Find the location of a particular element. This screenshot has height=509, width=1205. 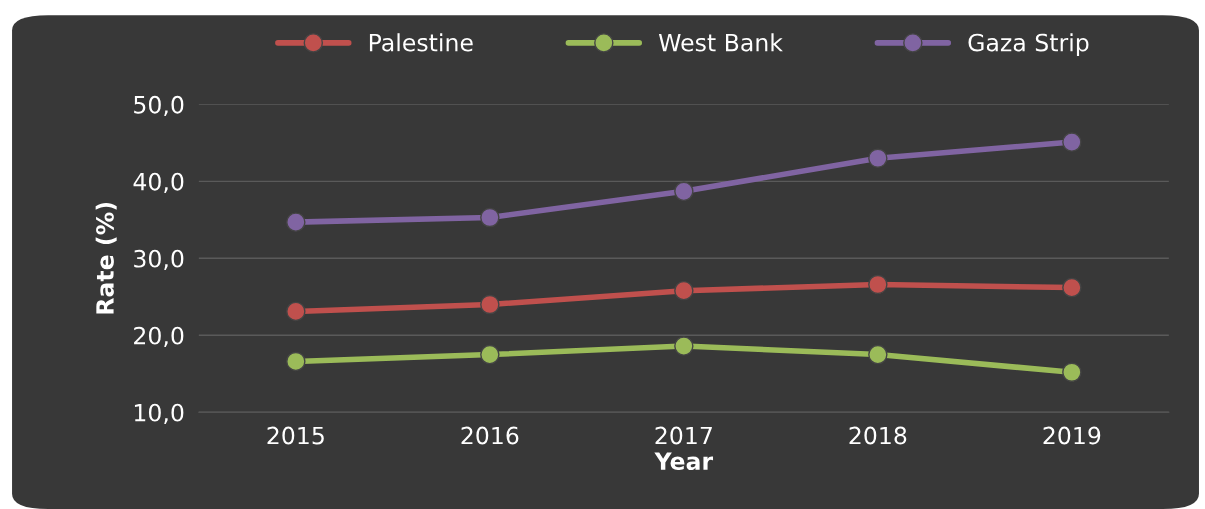

legend-label: Palestine is located at coordinates (421, 42).